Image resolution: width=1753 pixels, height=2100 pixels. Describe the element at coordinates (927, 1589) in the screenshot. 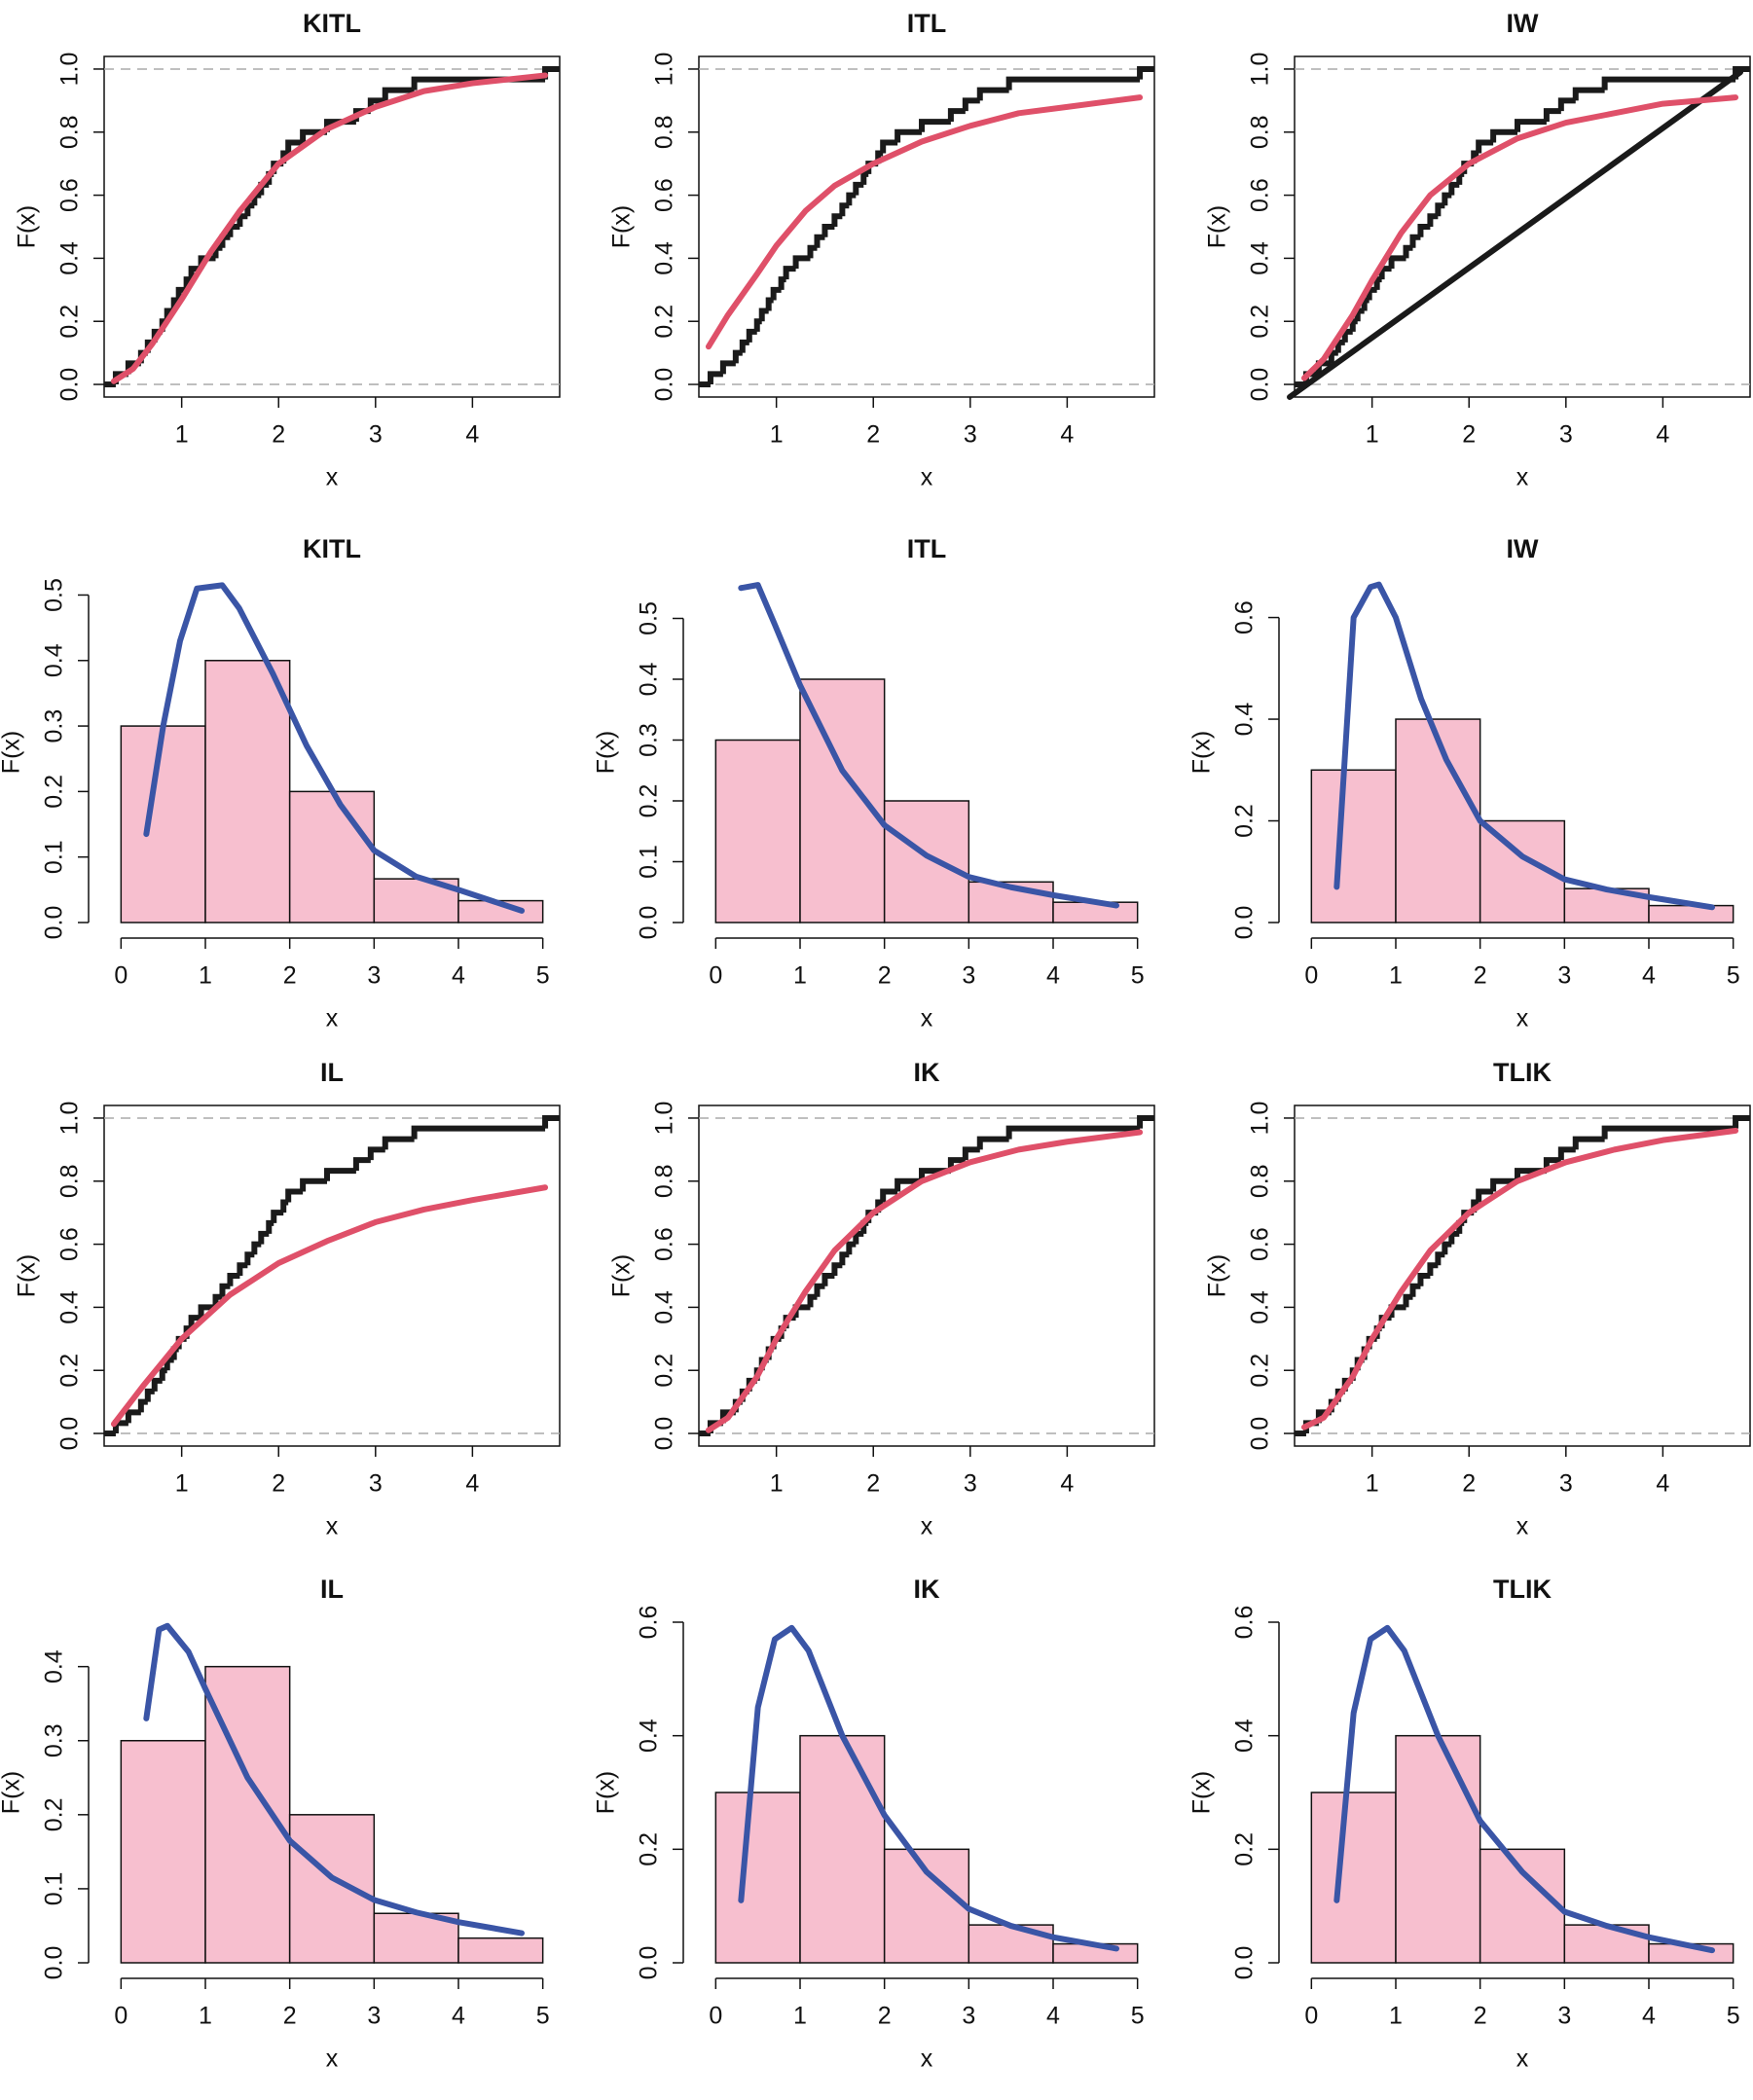

I see `panel-title: IK` at that location.